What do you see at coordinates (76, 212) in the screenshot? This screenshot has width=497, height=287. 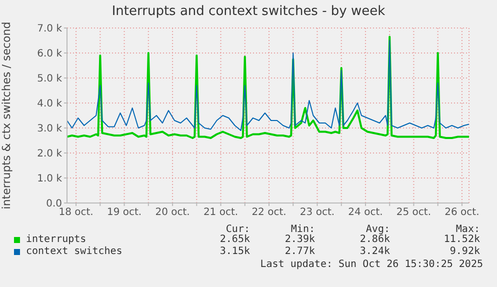 I see `x-tick-label: 18 oct.` at bounding box center [76, 212].